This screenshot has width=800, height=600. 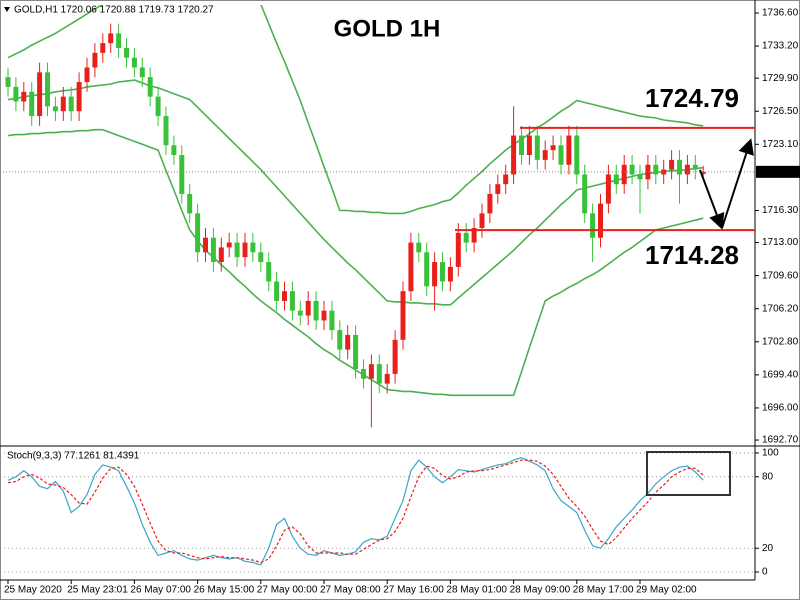 I want to click on x-tick-label: 27 May 08:00, so click(x=350, y=590).